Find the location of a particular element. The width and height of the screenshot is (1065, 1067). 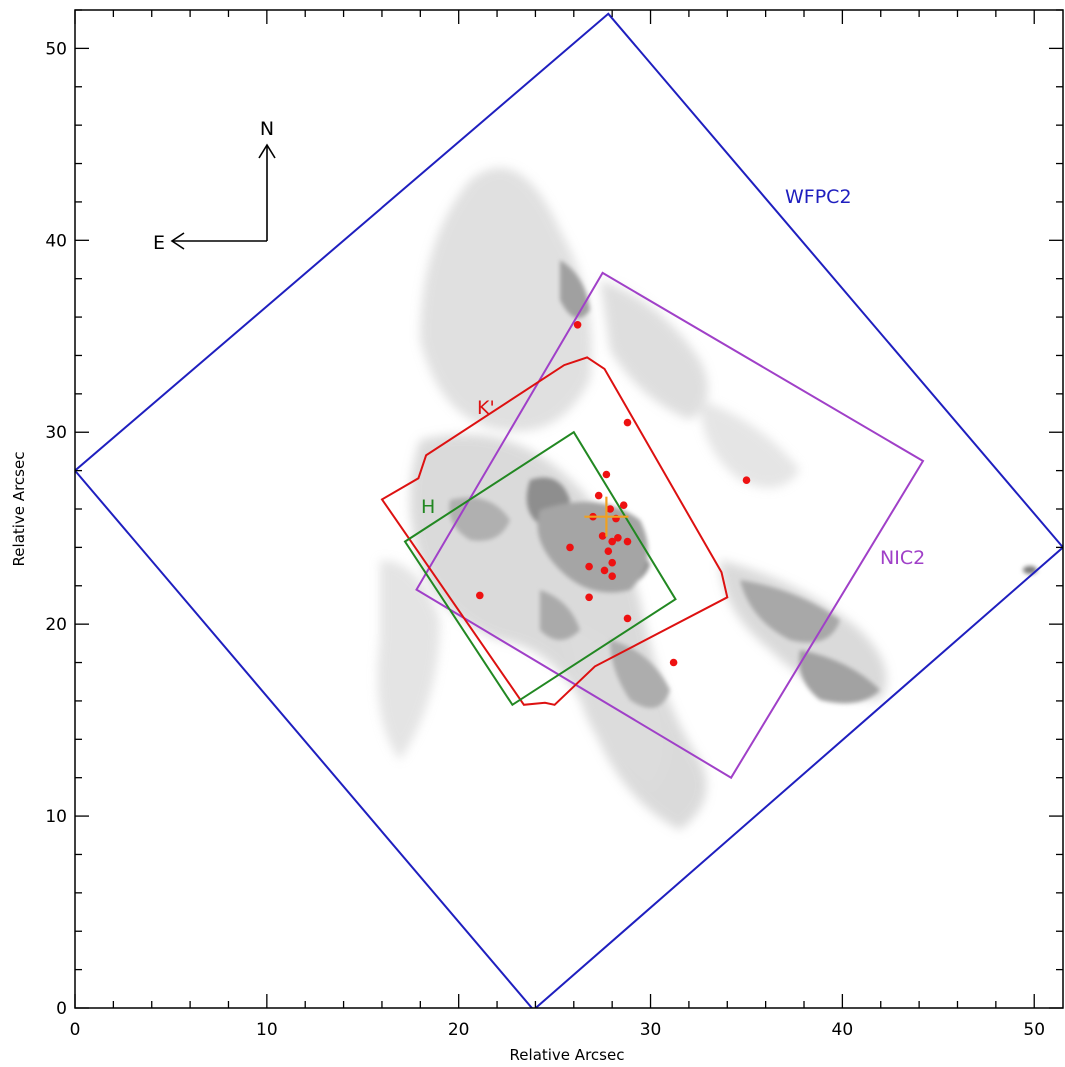

footprint-kkprime is located at coordinates (554, 531).